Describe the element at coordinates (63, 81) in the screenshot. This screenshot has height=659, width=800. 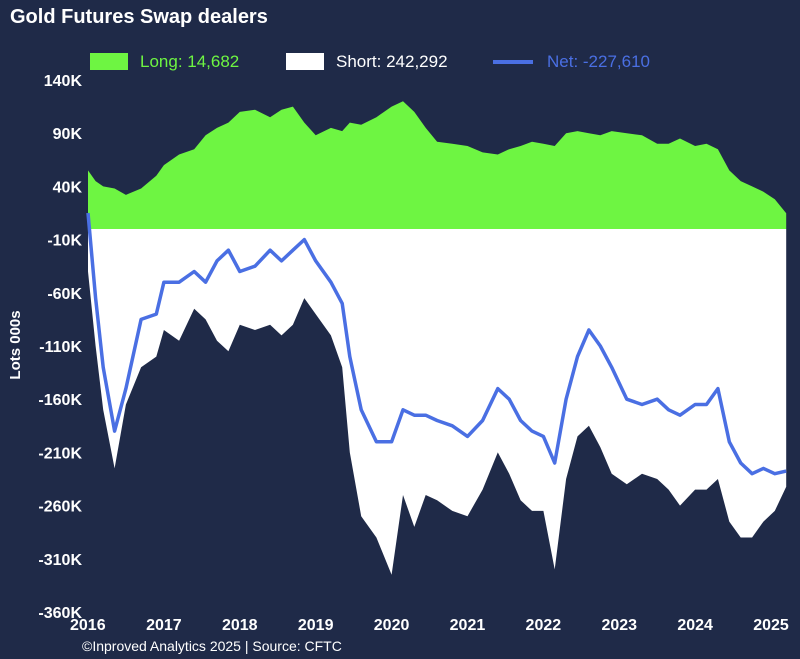
I see `y-tick-label: 140K` at that location.